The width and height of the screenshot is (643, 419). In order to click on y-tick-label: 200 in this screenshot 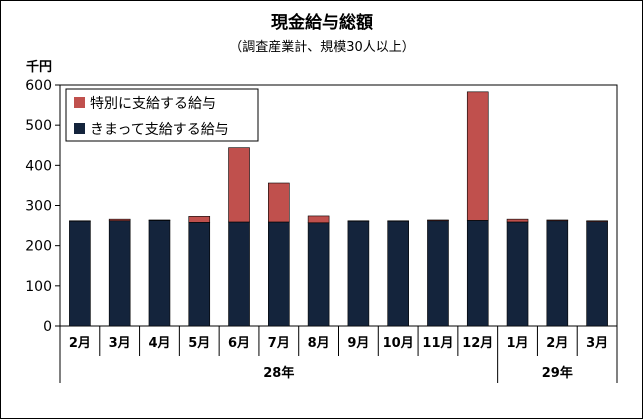, I will do `click(38, 247)`.